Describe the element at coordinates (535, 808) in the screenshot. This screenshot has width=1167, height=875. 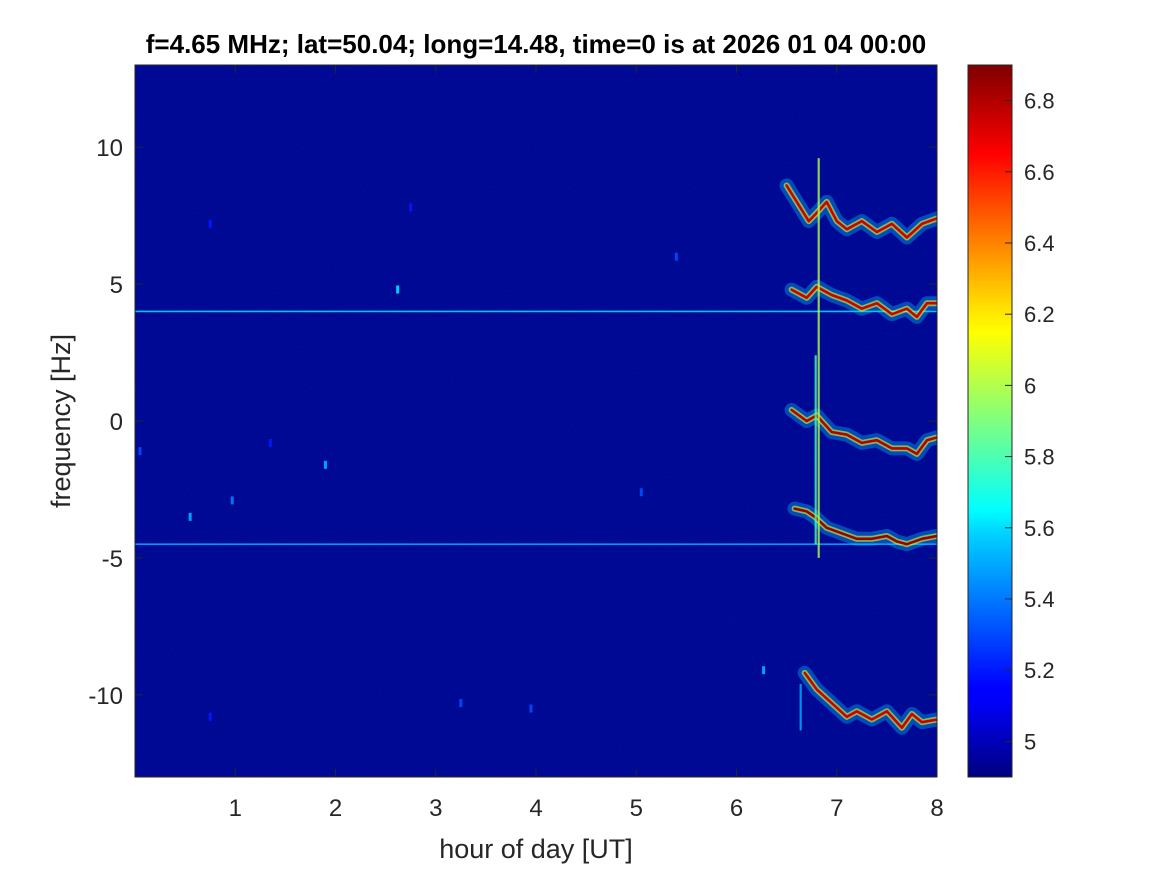
I see `x-tick-label: 4` at that location.